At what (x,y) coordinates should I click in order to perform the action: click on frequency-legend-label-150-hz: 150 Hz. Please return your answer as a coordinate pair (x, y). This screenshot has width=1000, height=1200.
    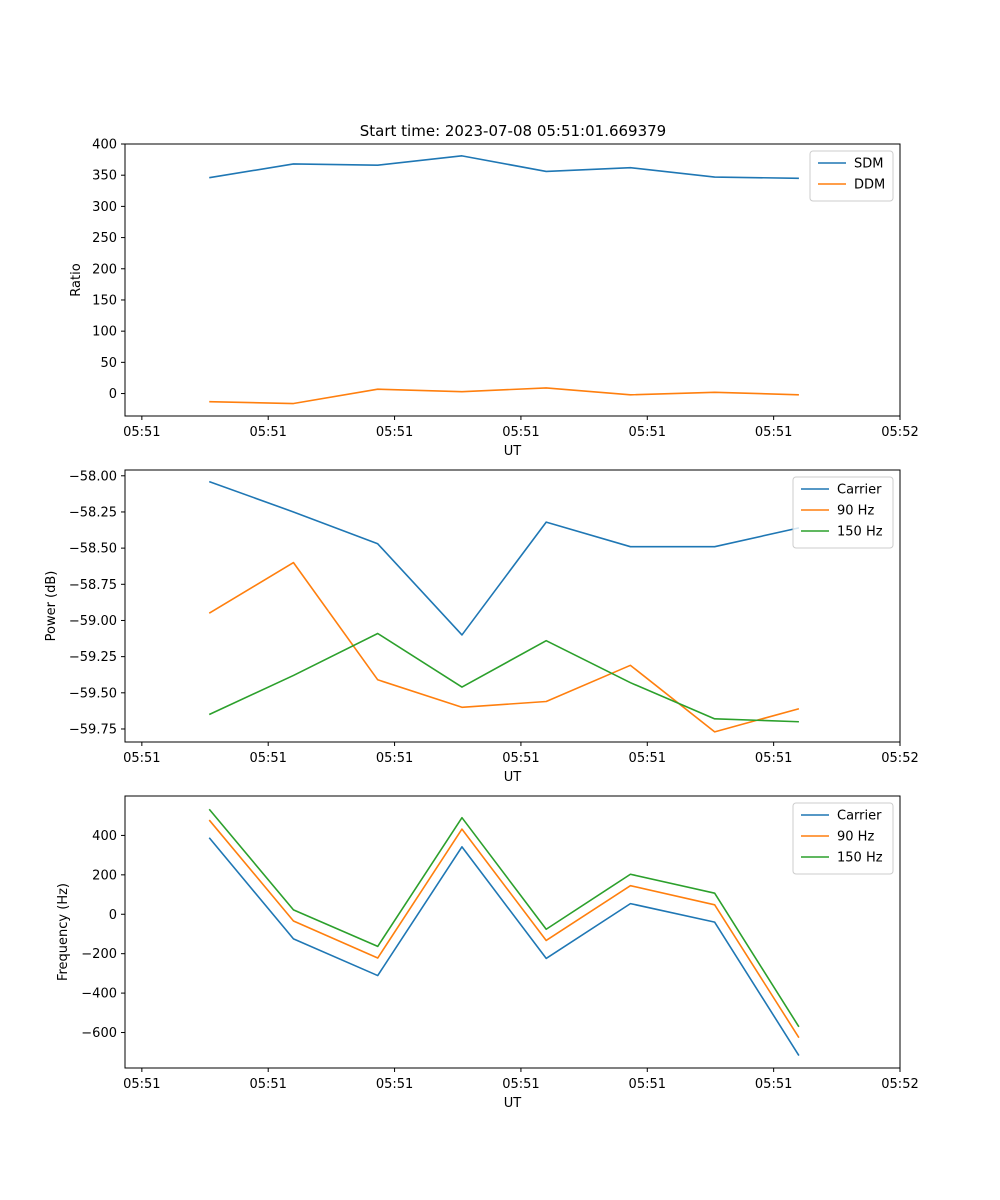
    Looking at the image, I should click on (860, 858).